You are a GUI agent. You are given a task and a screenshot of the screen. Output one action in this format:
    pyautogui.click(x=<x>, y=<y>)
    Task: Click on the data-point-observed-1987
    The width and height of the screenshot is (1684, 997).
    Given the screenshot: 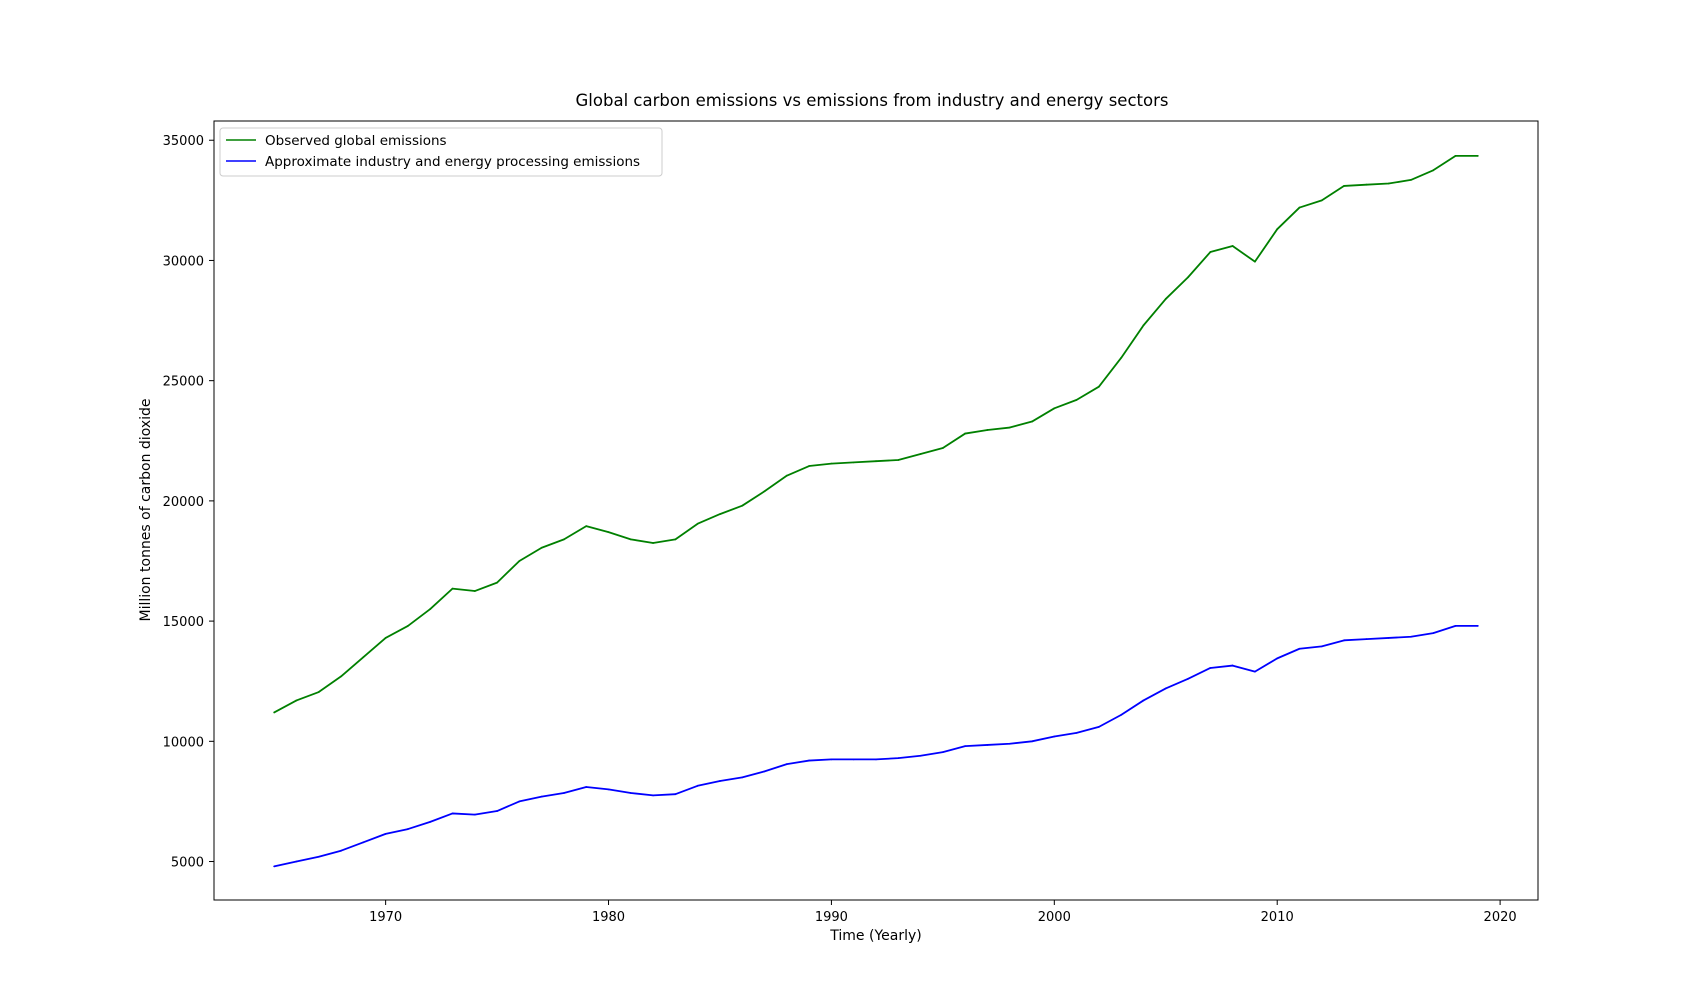 What is the action you would take?
    pyautogui.click(x=764, y=491)
    